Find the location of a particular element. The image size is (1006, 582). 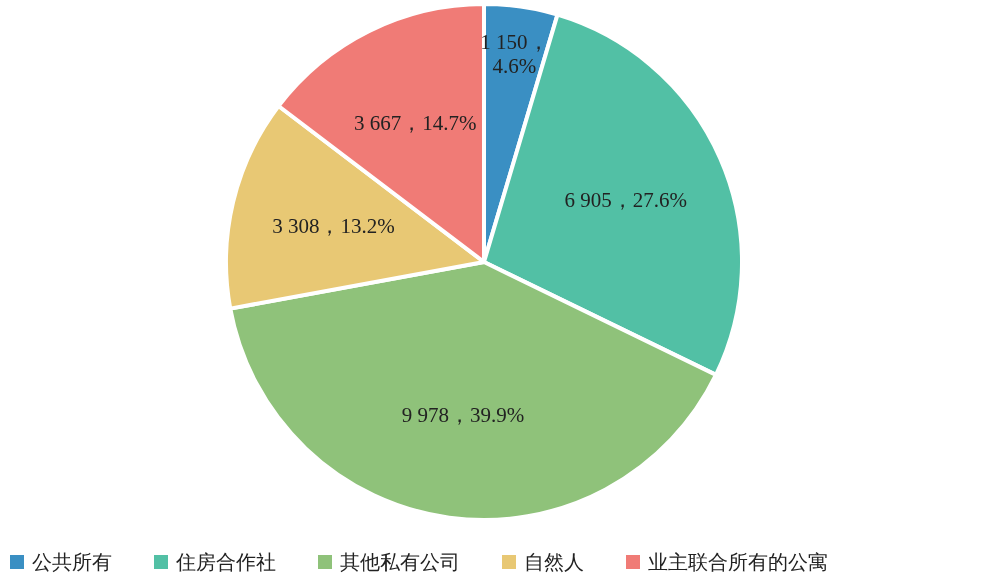

data-label: 6 905，27.6% is located at coordinates (625, 199).